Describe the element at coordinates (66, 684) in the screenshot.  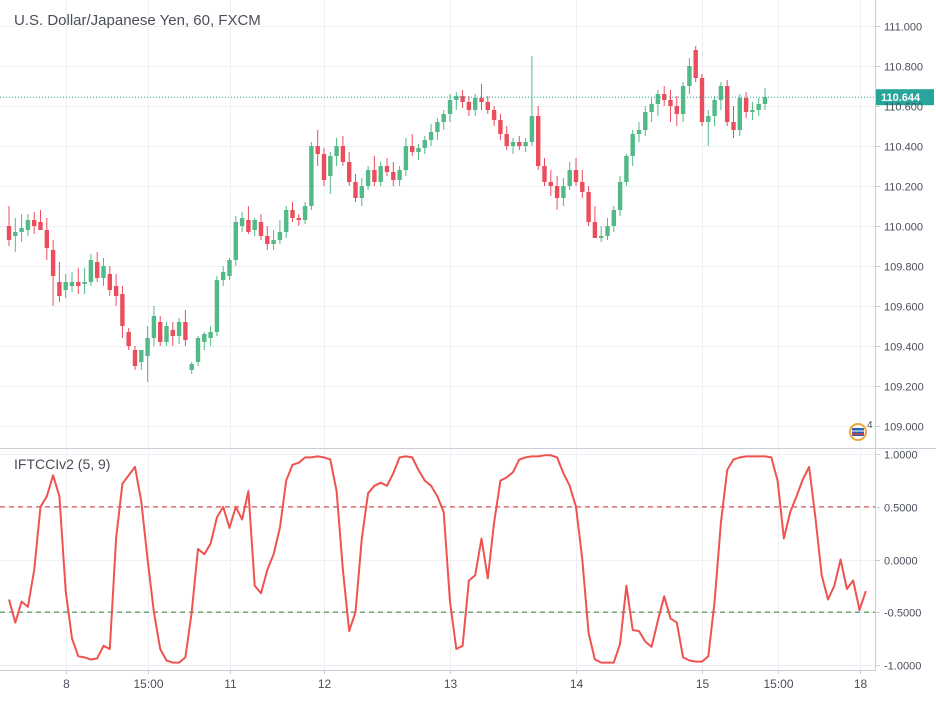
I see `time-tick-label: 8` at that location.